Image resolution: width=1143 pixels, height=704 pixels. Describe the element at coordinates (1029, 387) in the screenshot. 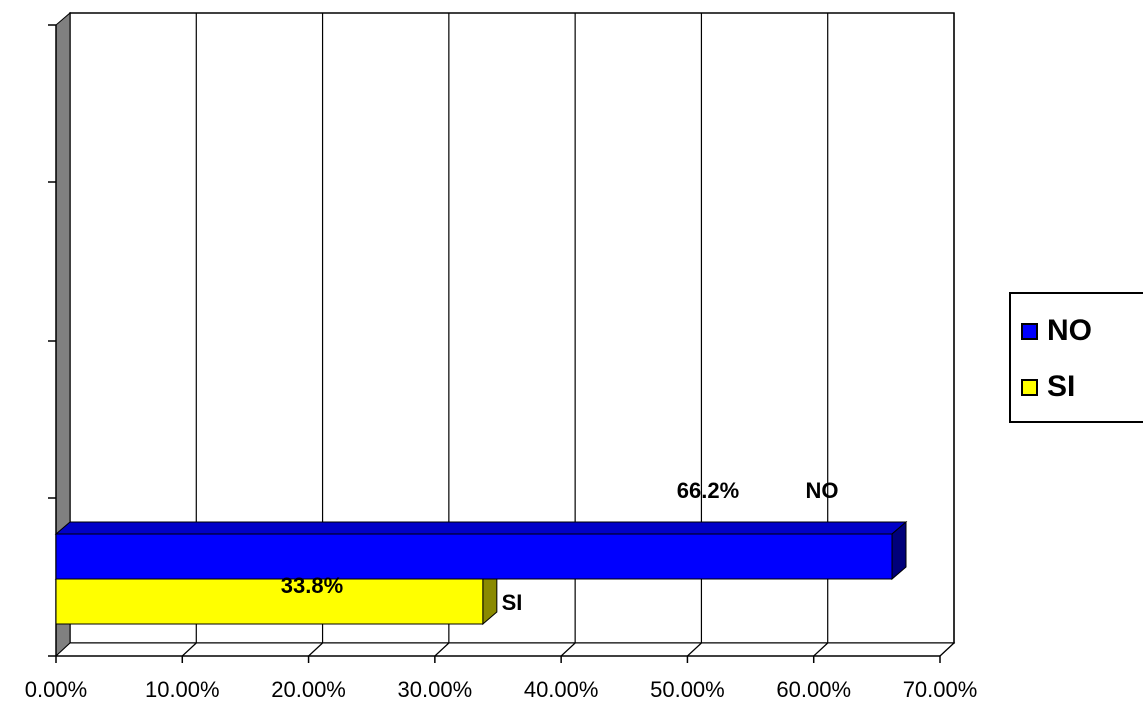

I see `legend-swatch-si` at that location.